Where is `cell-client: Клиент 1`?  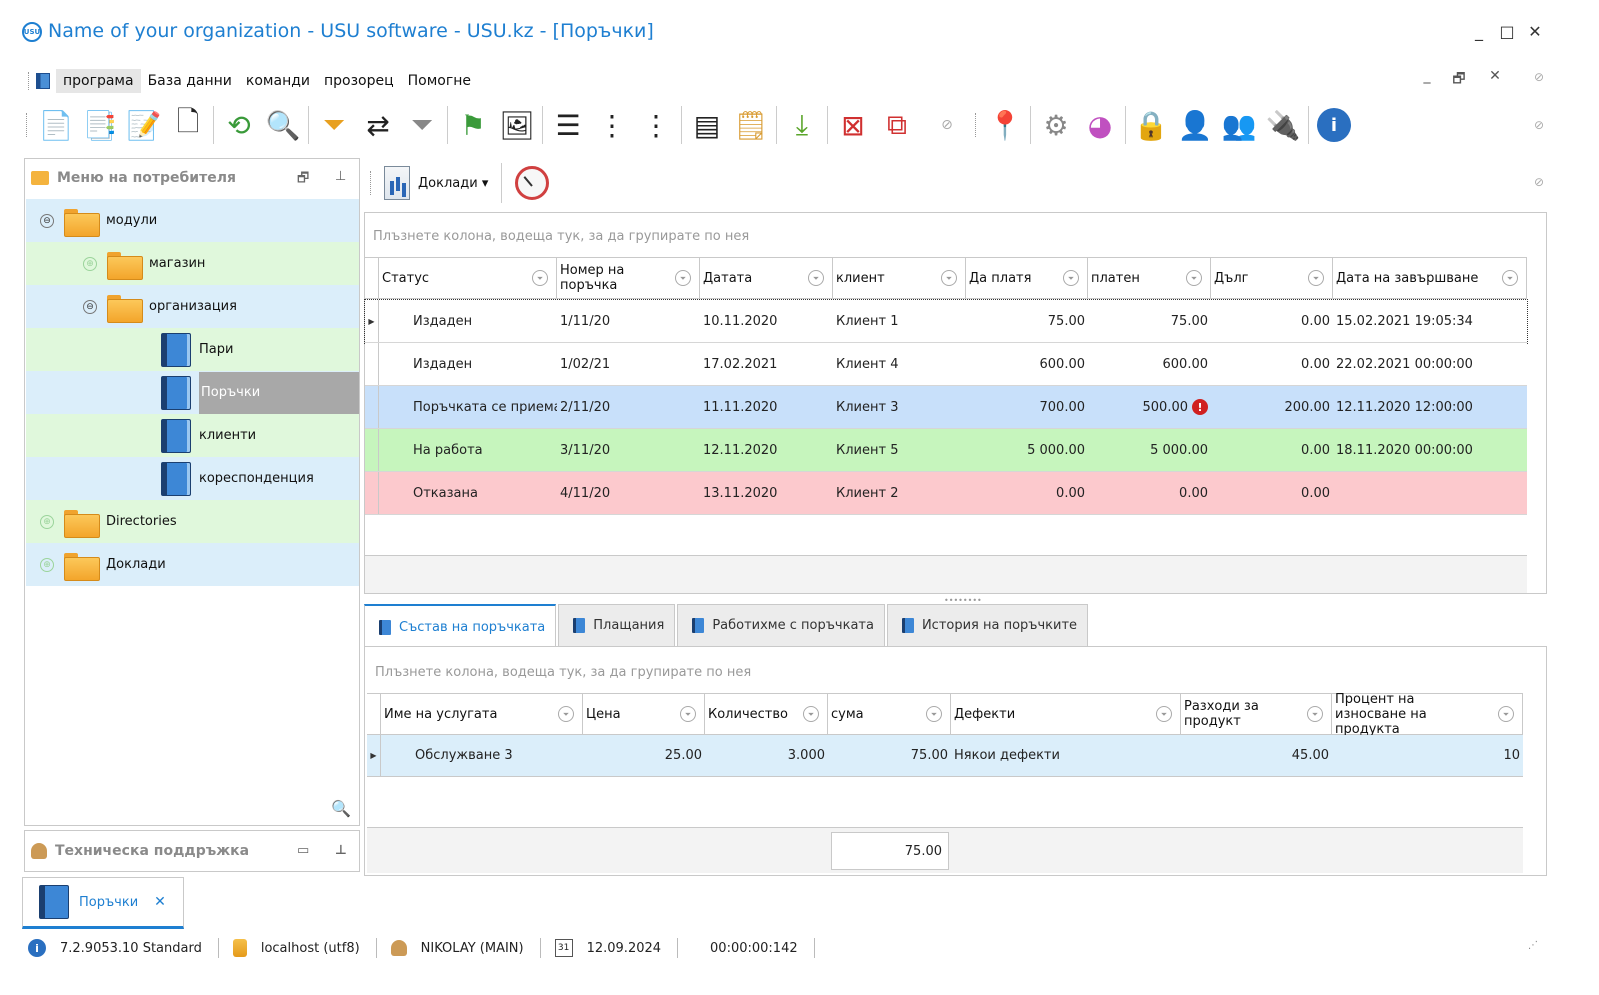 cell-client: Клиент 1 is located at coordinates (867, 321).